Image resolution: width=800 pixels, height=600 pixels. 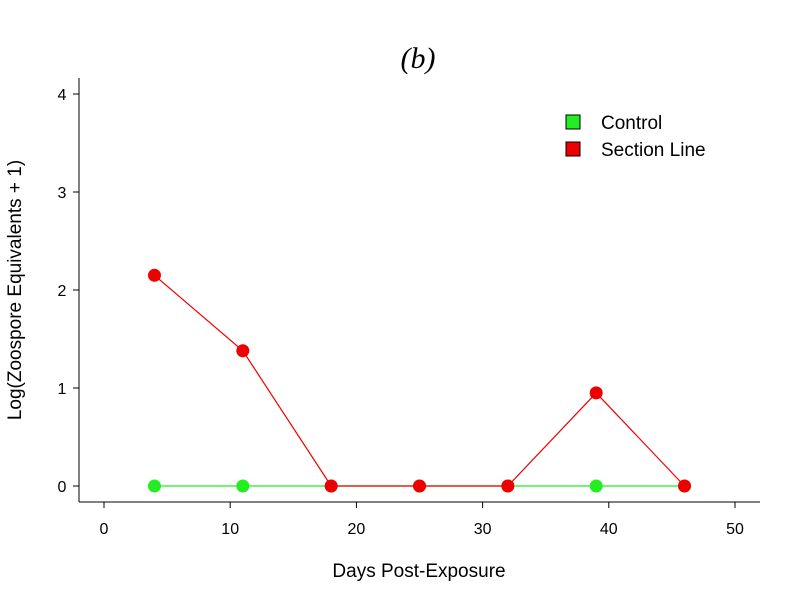 I want to click on legend-swatch-section-line, so click(x=573, y=149).